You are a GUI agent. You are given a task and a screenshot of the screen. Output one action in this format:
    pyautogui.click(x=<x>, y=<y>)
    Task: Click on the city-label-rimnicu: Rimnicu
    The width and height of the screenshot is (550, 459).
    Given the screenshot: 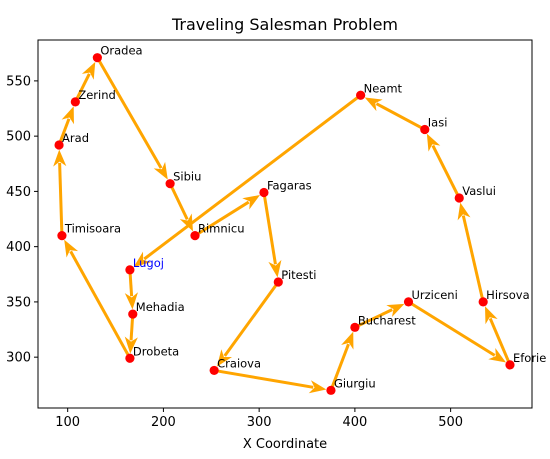 What is the action you would take?
    pyautogui.click(x=221, y=229)
    